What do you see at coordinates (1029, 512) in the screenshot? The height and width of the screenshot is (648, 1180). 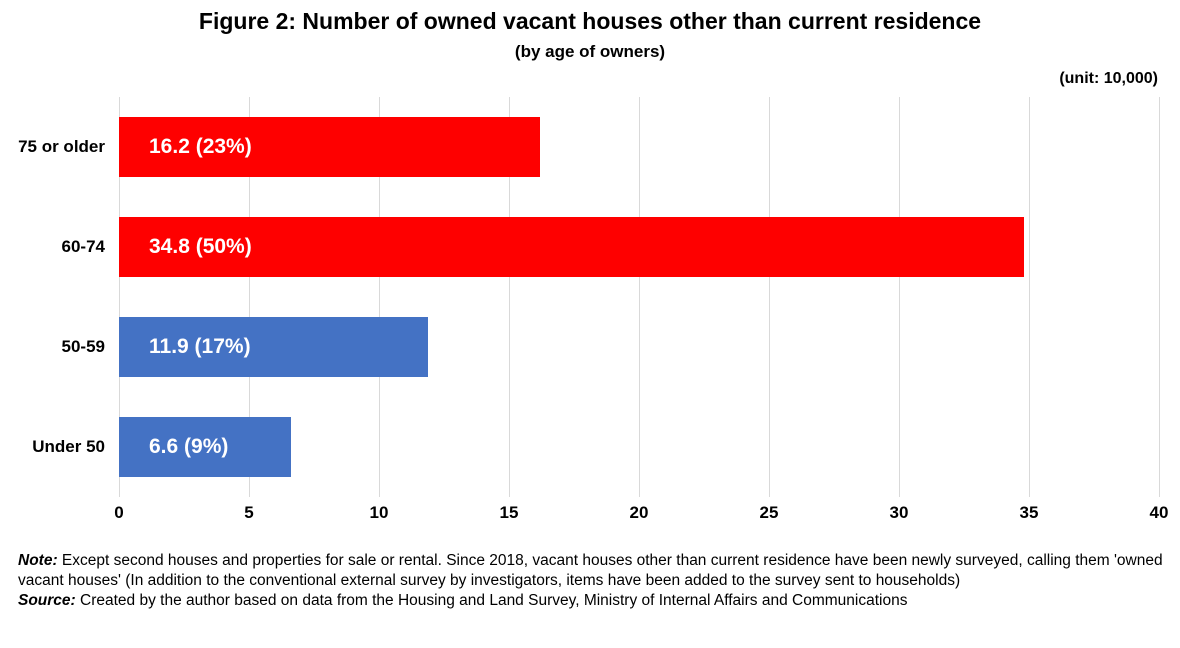 I see `x-axis-tick-label: 35` at bounding box center [1029, 512].